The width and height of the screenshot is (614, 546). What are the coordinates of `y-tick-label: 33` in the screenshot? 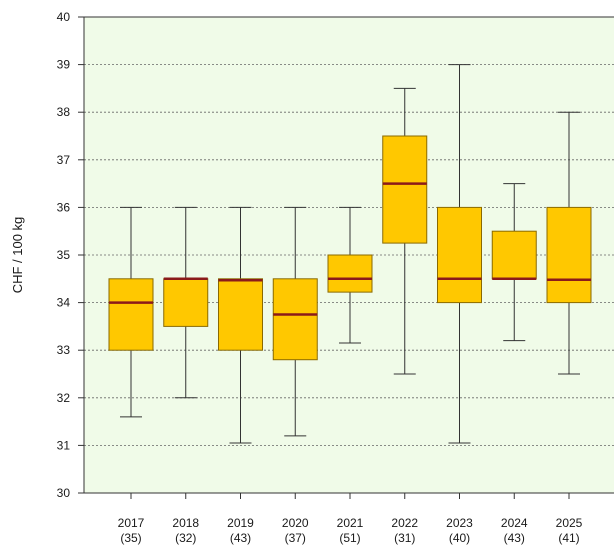 It's located at (64, 350).